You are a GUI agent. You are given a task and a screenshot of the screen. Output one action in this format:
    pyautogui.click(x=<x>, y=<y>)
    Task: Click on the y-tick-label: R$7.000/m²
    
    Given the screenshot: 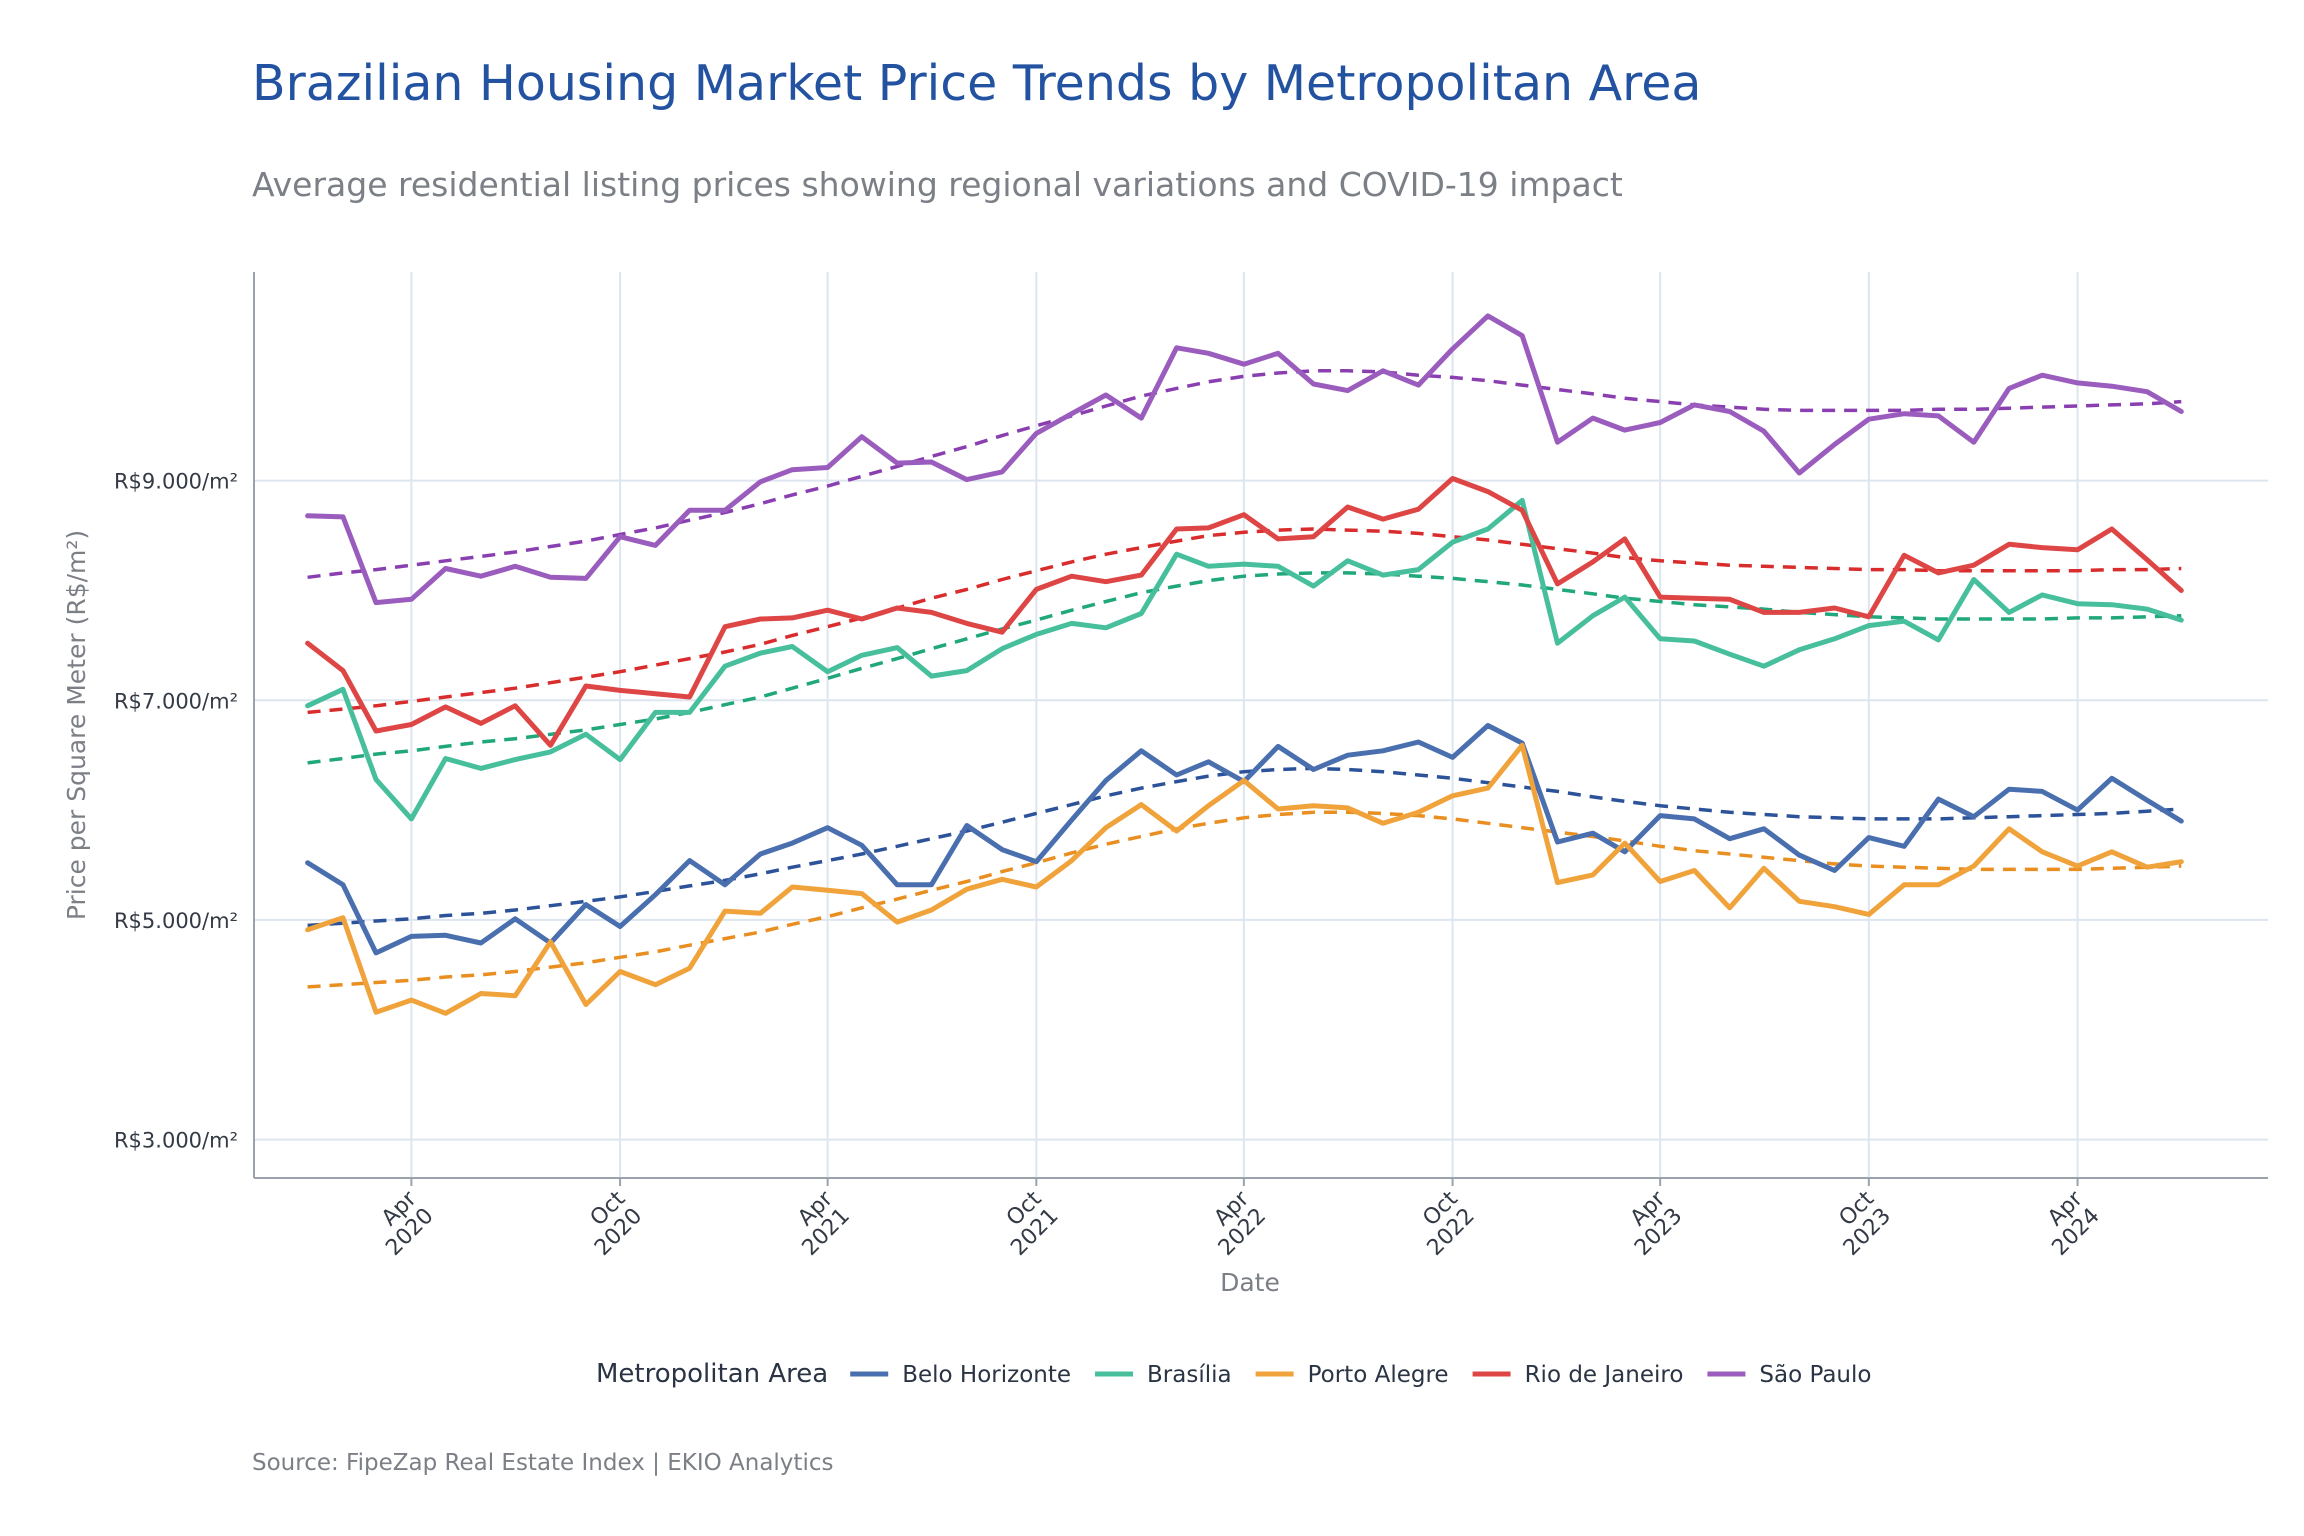 What is the action you would take?
    pyautogui.click(x=176, y=701)
    